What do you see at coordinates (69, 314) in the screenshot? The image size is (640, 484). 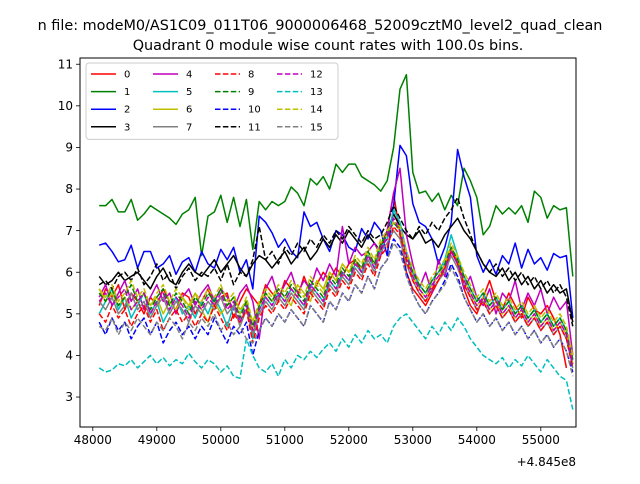 I see `y-tick-label: 5` at bounding box center [69, 314].